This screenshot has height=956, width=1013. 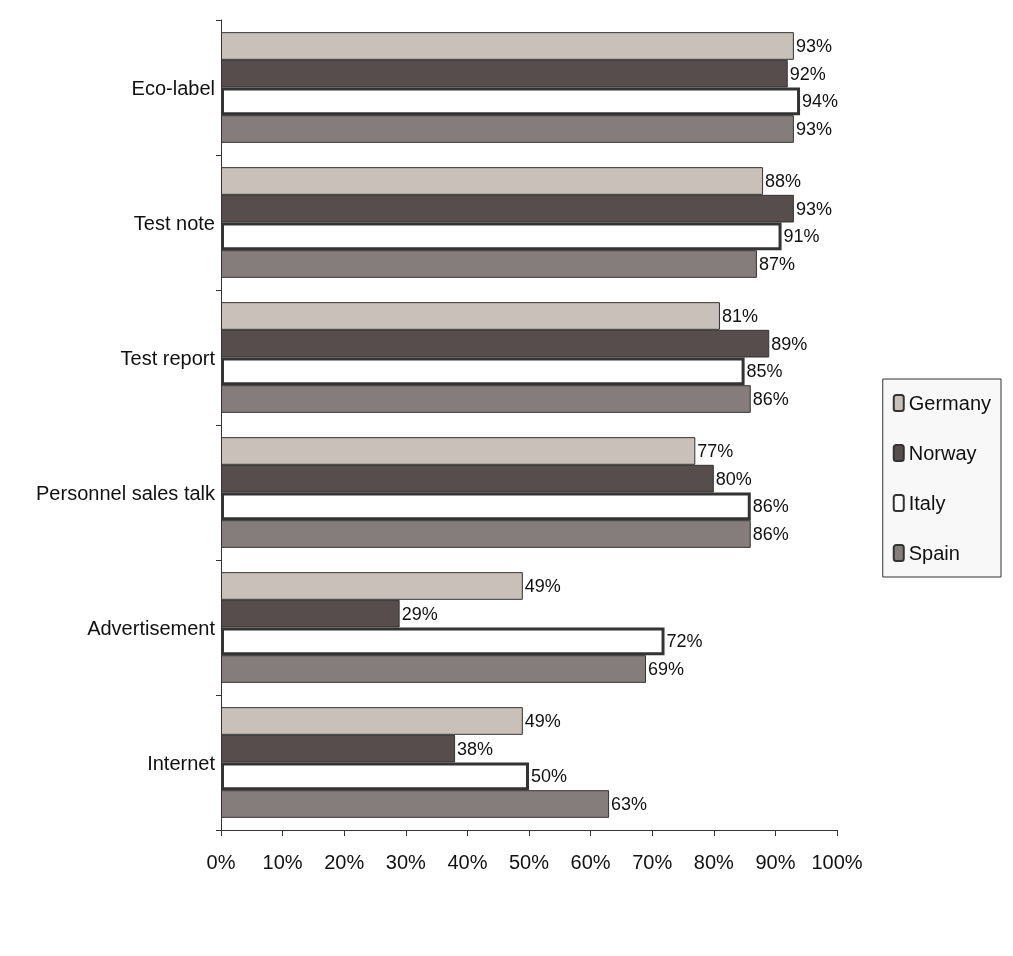 I want to click on data-label: 29%, so click(x=419, y=613).